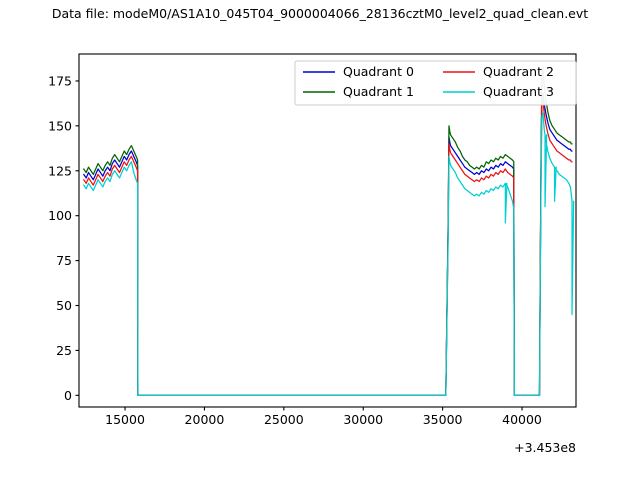 This screenshot has height=480, width=640. Describe the element at coordinates (545, 447) in the screenshot. I see `x-axis-offset-label: +3.453e8` at that location.